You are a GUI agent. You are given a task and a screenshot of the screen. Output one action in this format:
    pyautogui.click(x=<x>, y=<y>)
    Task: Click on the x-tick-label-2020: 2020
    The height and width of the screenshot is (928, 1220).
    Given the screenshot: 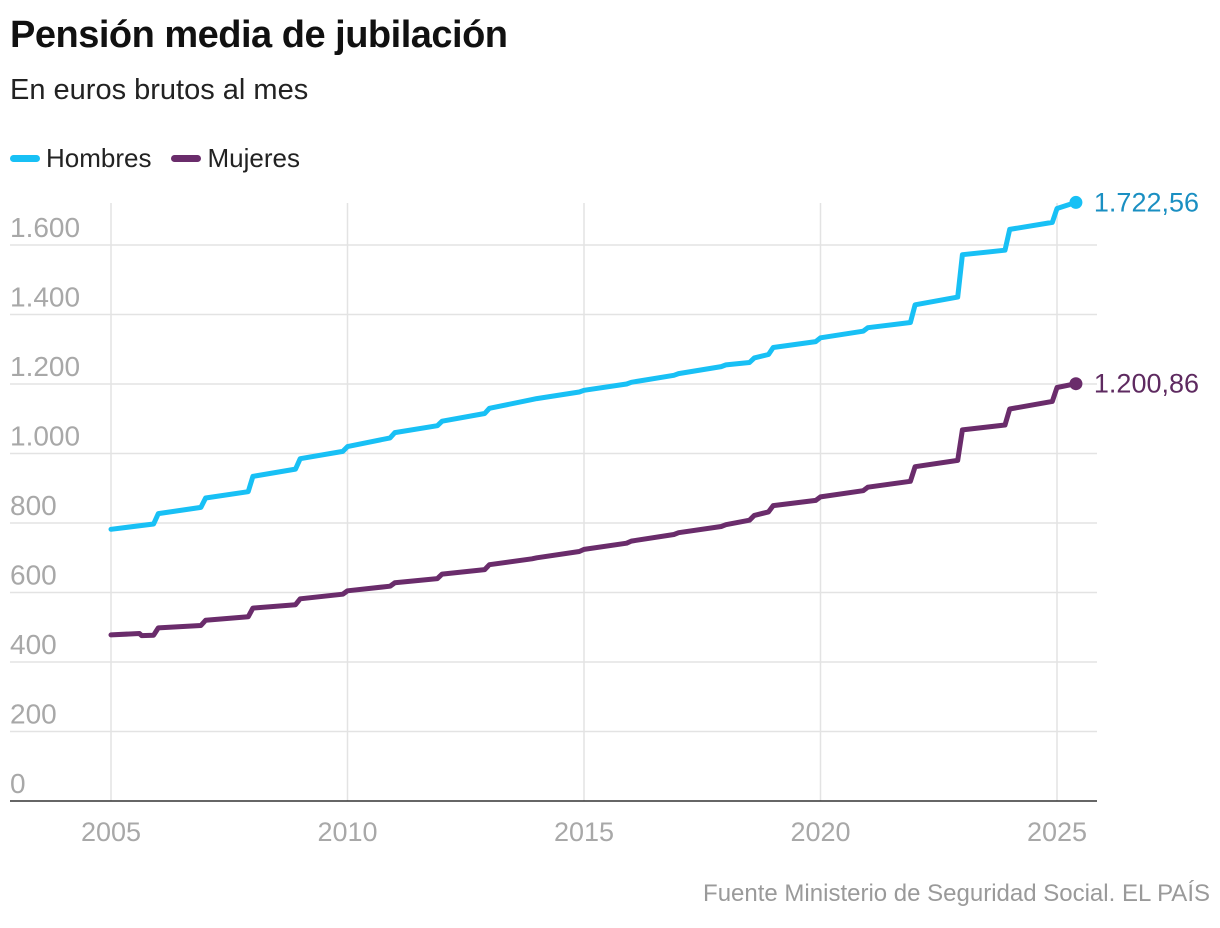 What is the action you would take?
    pyautogui.click(x=820, y=832)
    